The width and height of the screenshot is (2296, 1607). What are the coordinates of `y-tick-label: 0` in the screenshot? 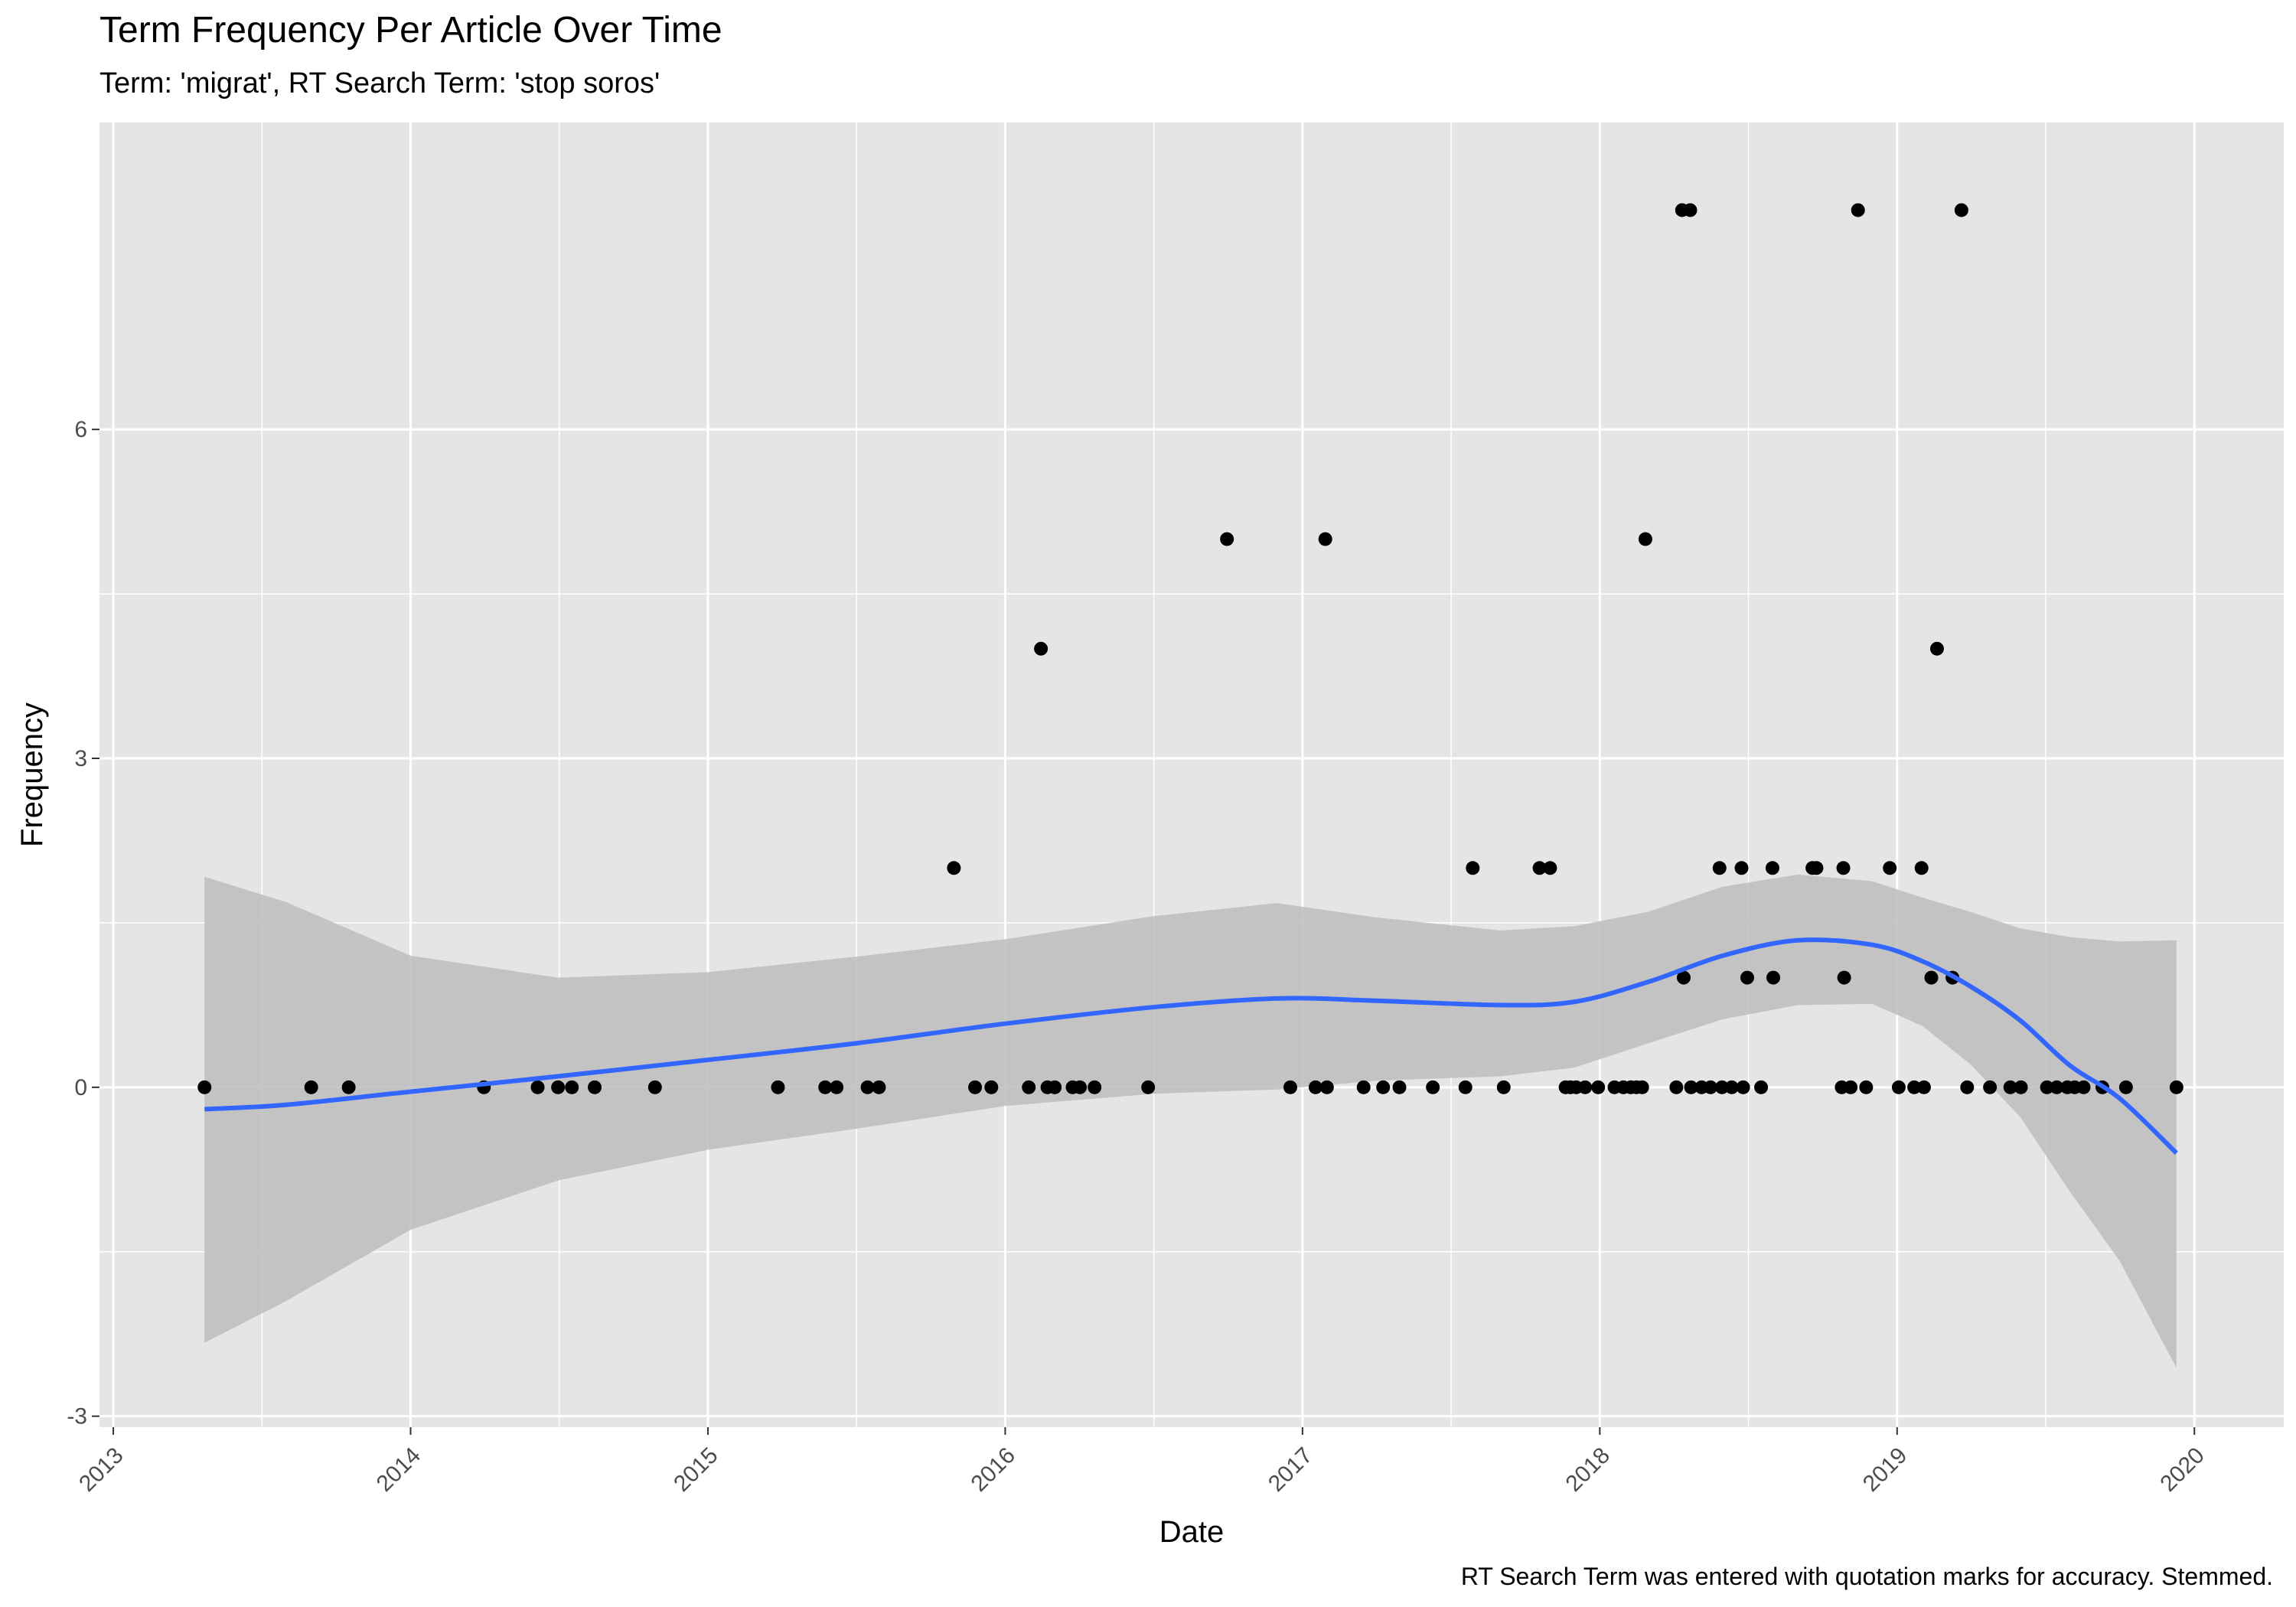 It's located at (80, 1087).